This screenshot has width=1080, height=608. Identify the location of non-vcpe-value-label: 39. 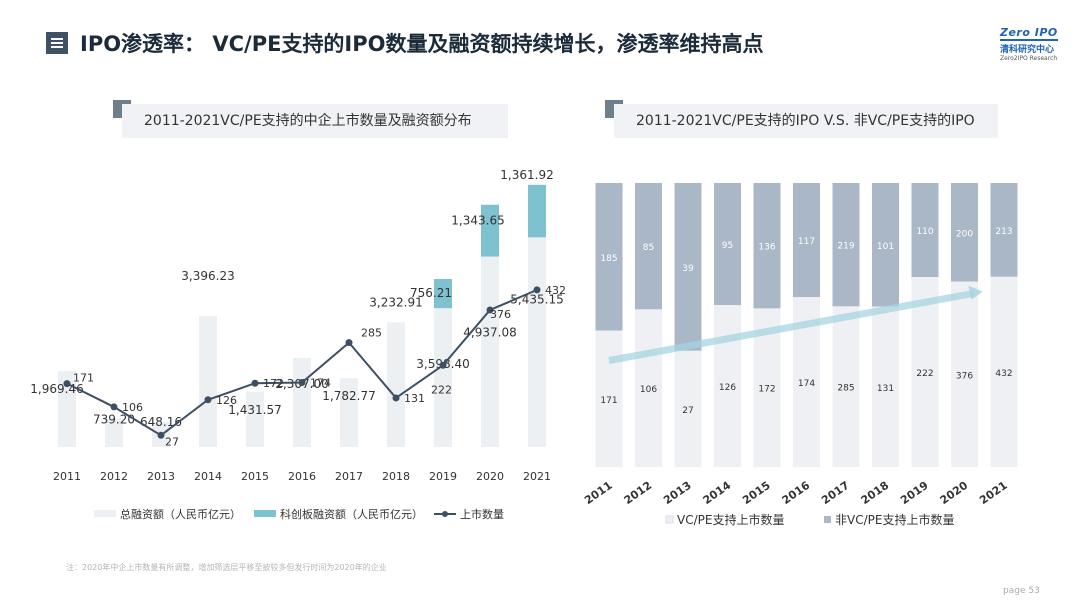
(688, 269).